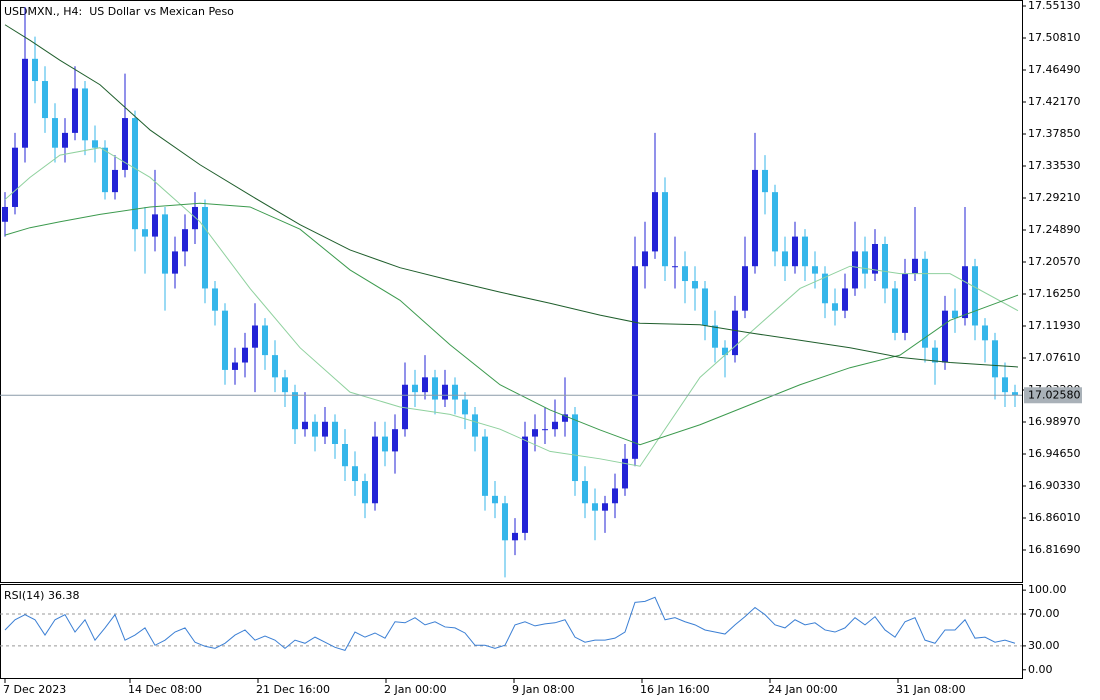 This screenshot has width=1100, height=700. What do you see at coordinates (1054, 69) in the screenshot?
I see `y-tick-label: 17.46490` at bounding box center [1054, 69].